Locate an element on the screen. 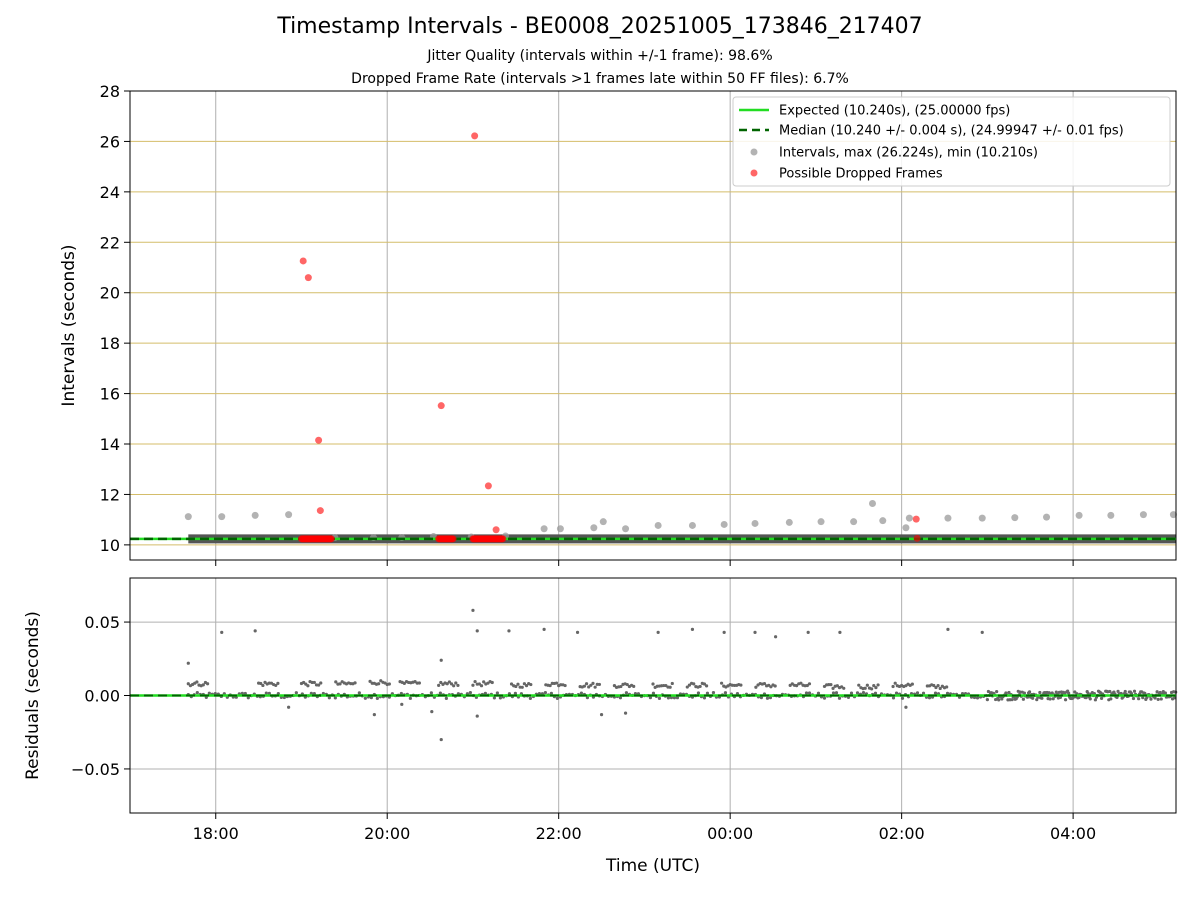 The width and height of the screenshot is (1200, 900). x-tick-label: 04:00 is located at coordinates (1073, 833).